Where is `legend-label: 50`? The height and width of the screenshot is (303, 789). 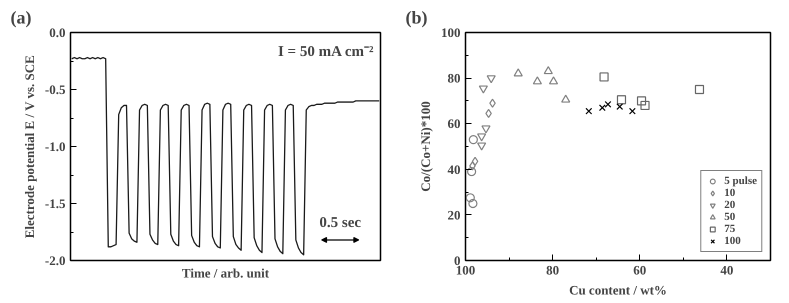 legend-label: 50 is located at coordinates (730, 217).